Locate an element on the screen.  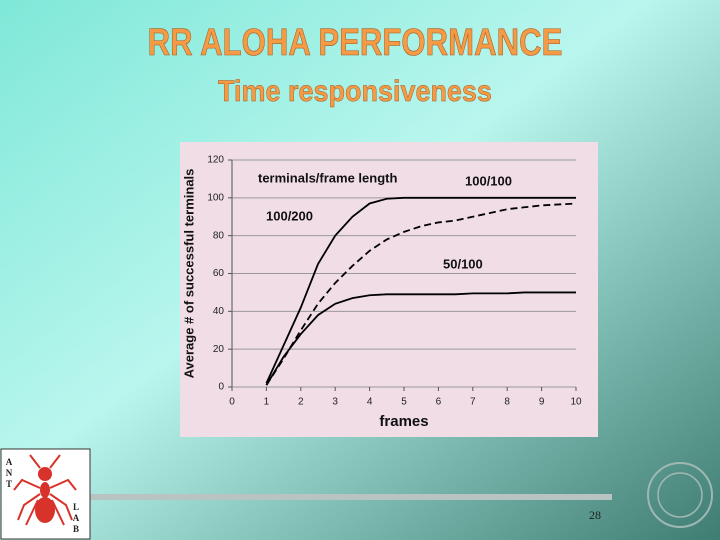
slide-title: RR ALOHA PERFORMANCE is located at coordinates (355, 43).